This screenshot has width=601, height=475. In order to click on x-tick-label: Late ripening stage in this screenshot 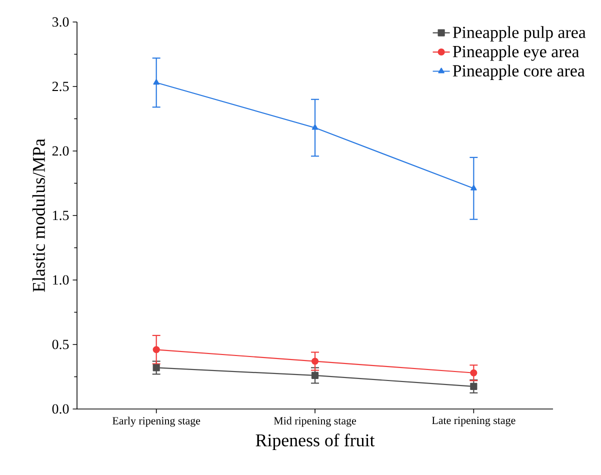, I will do `click(474, 421)`.